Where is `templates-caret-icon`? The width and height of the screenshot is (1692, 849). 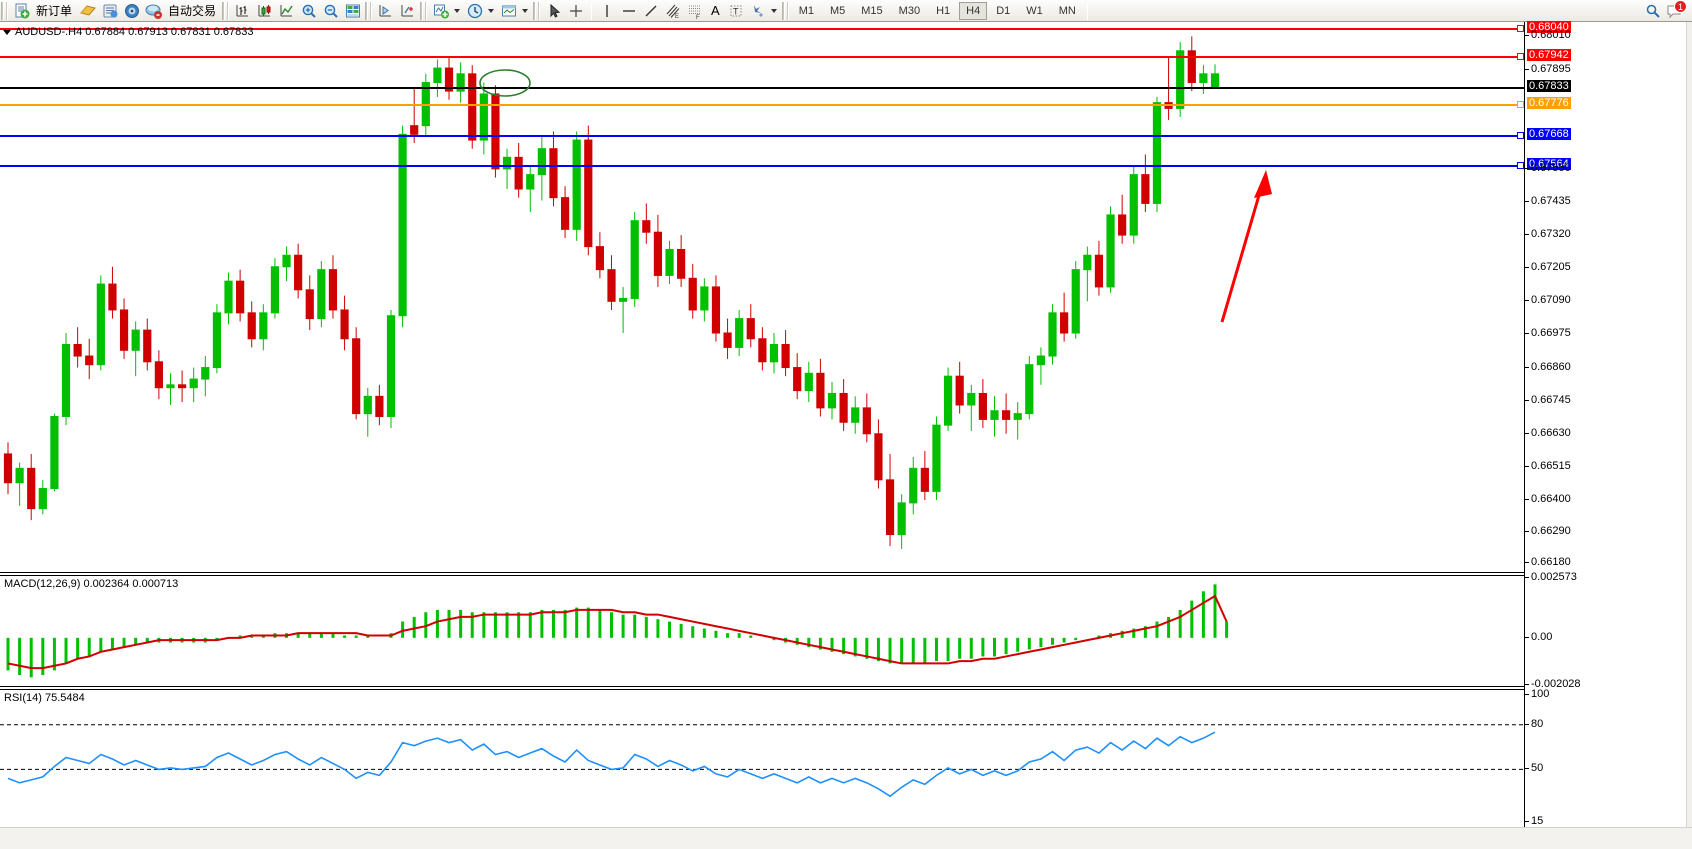
templates-caret-icon is located at coordinates (525, 10).